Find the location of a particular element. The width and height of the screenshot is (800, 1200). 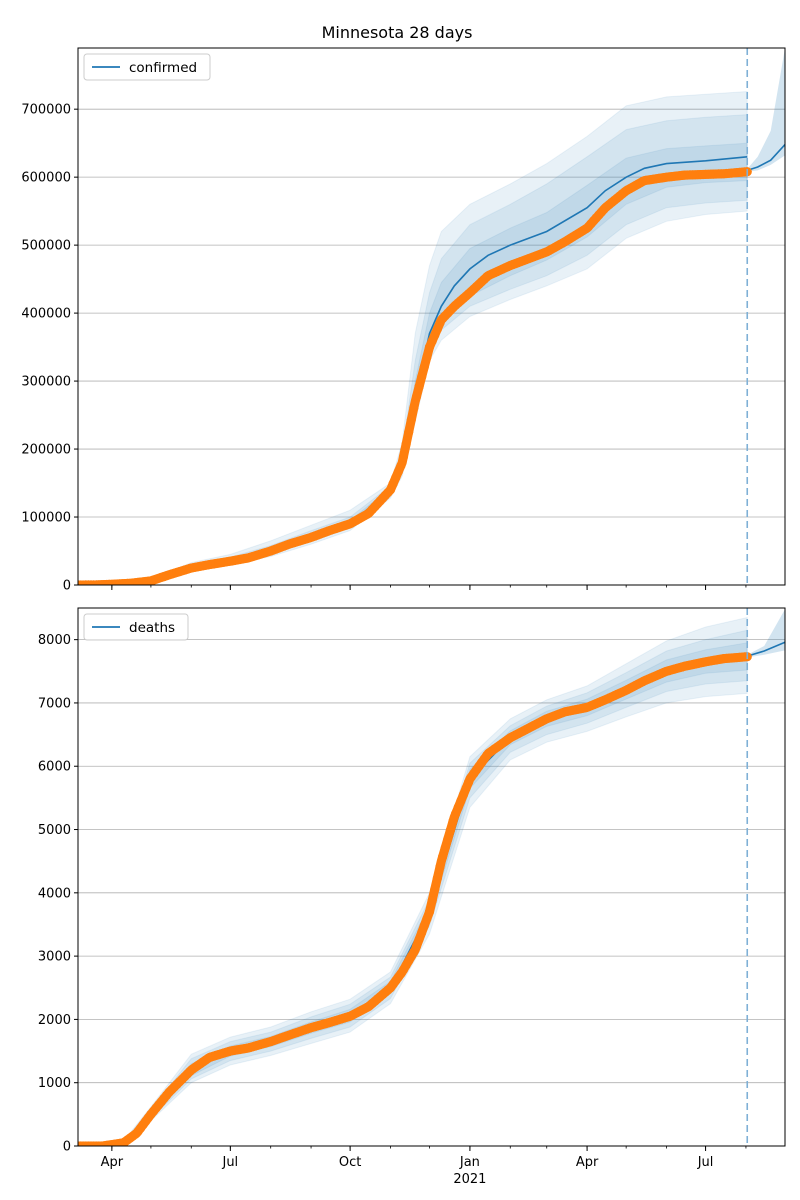

y-tick-label: 8000 is located at coordinates (54, 640).